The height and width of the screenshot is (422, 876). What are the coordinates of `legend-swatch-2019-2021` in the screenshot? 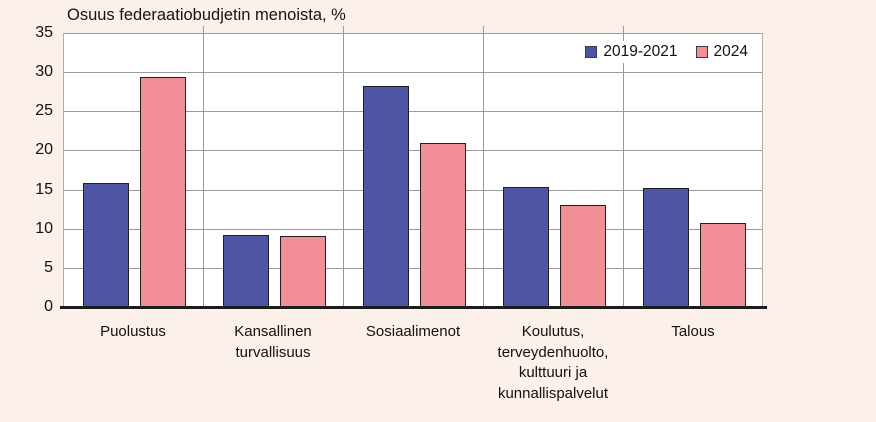 It's located at (591, 52).